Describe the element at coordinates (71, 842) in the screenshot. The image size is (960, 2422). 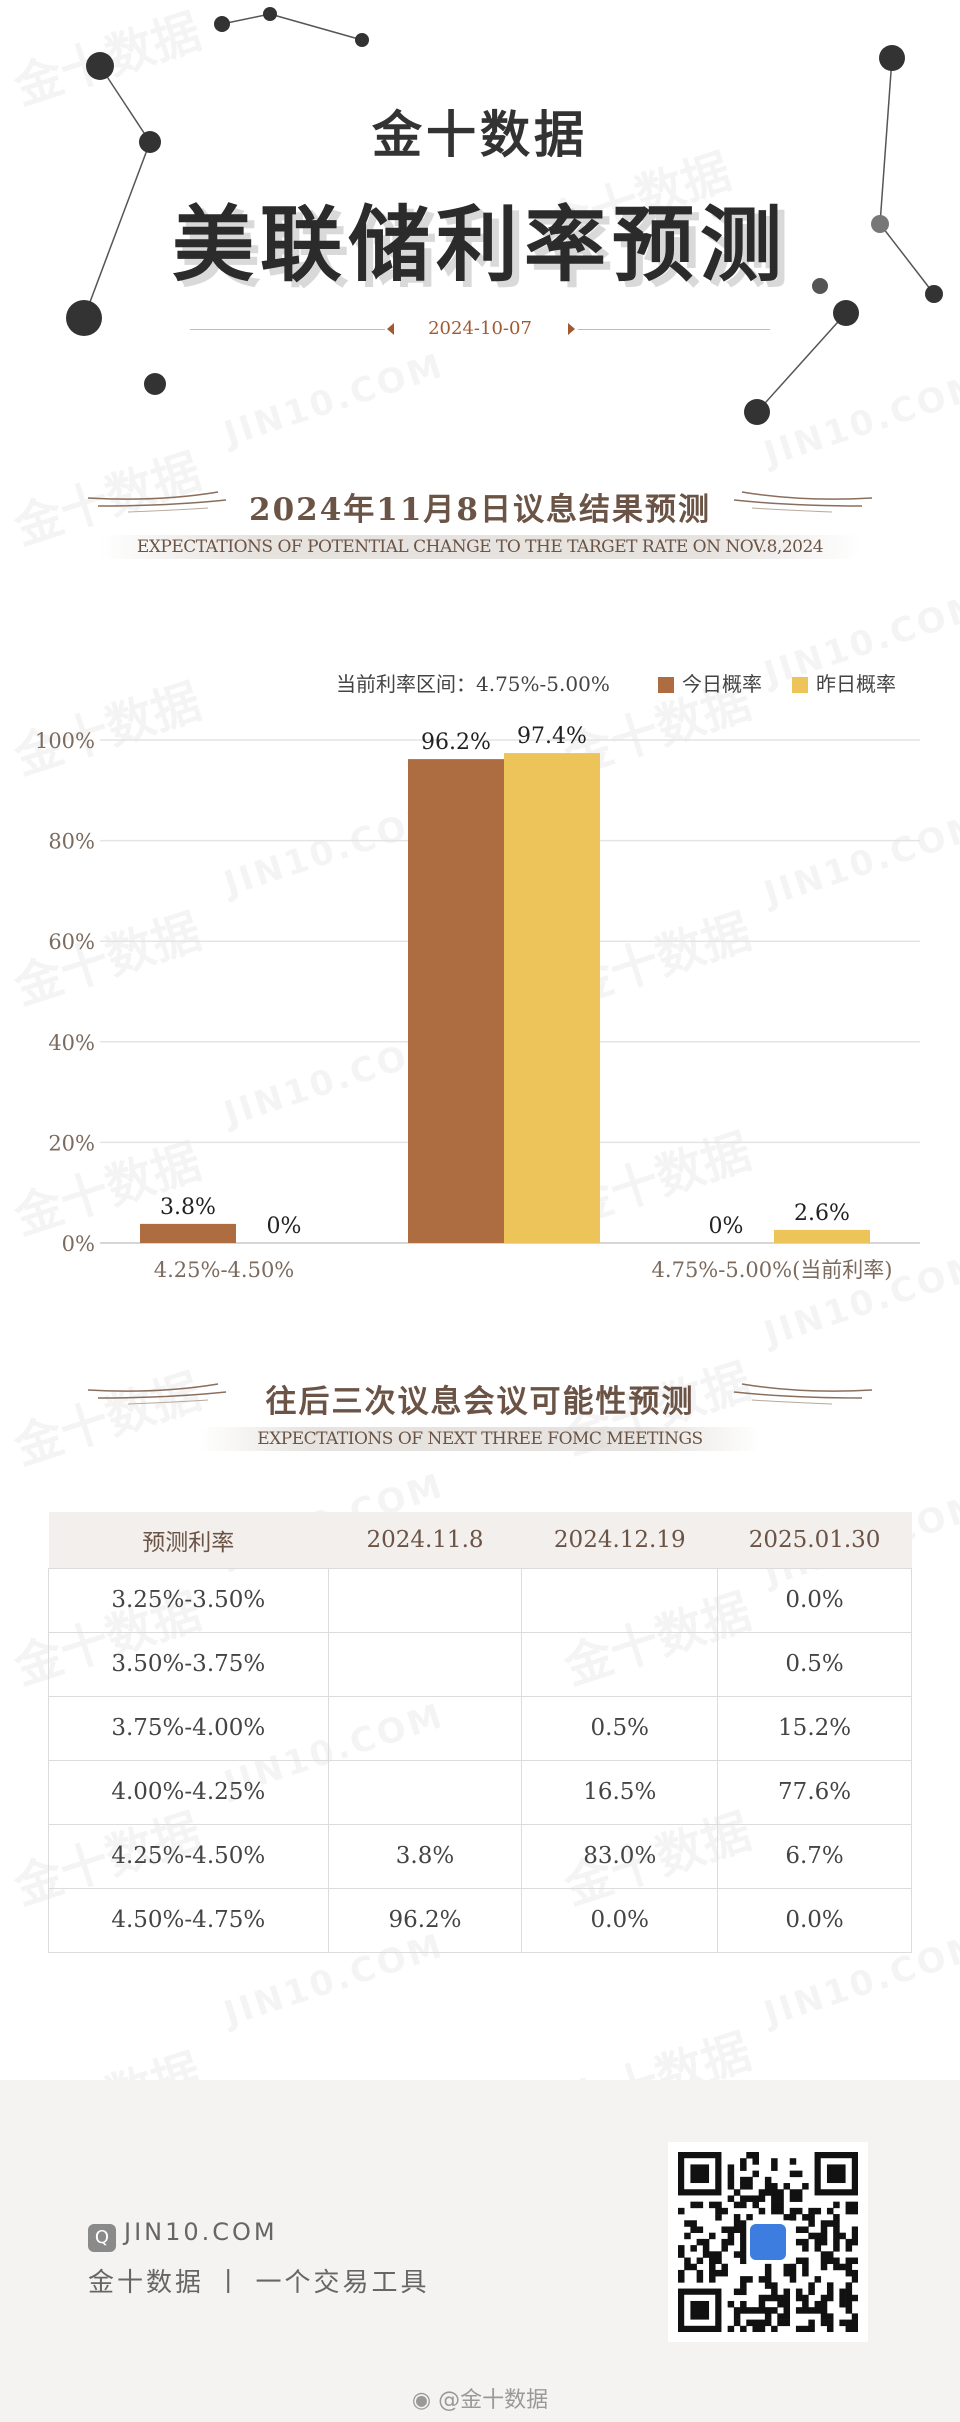
I see `y-tick-label: 80%` at that location.